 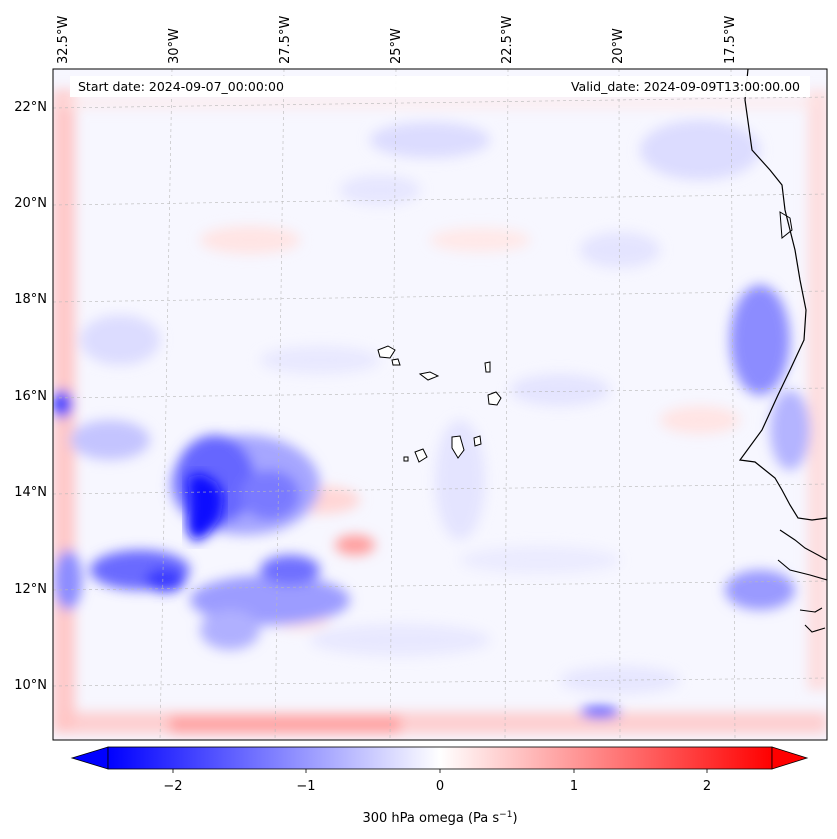 I want to click on colorbar-tick-label: 2, so click(x=707, y=786).